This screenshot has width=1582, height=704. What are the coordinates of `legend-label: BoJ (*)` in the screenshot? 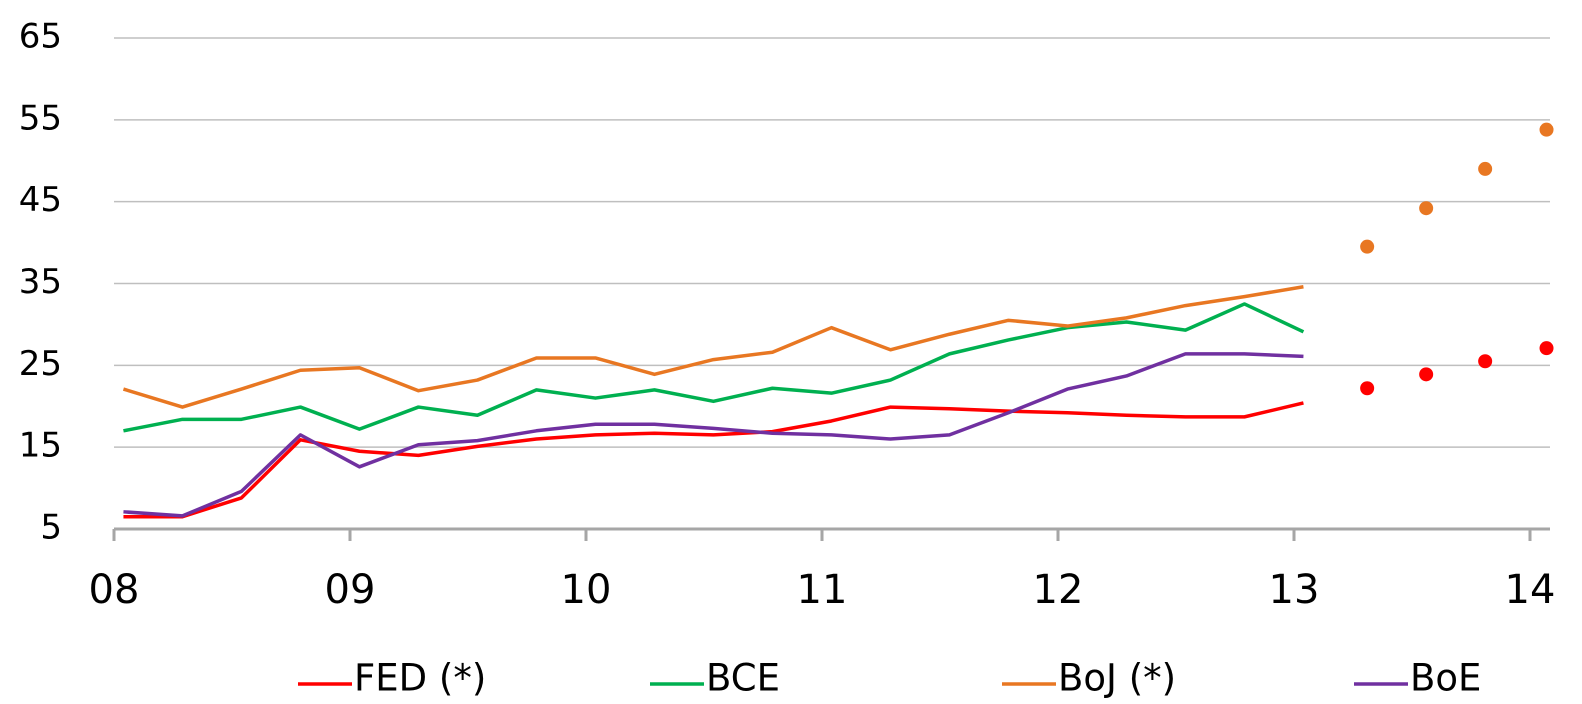 It's located at (1117, 678).